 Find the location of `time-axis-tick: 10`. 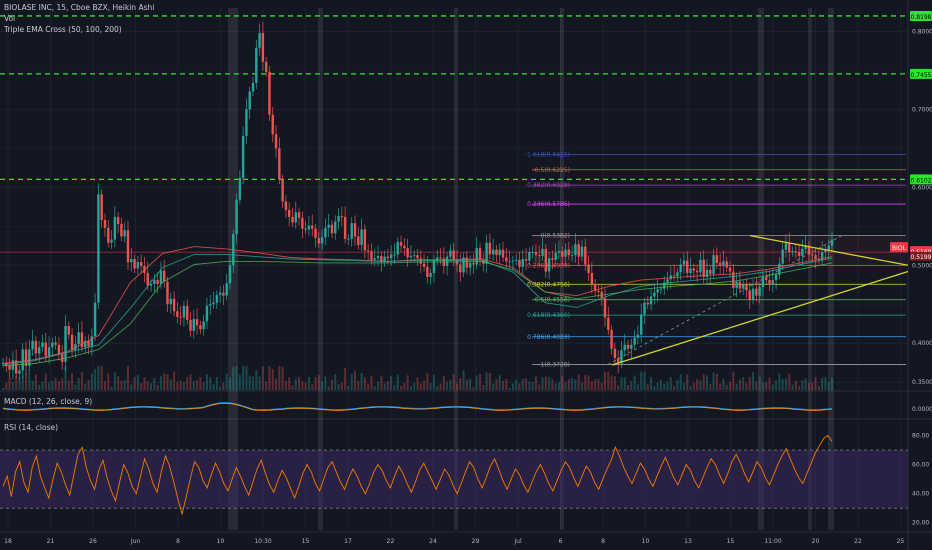

time-axis-tick: 10 is located at coordinates (221, 541).